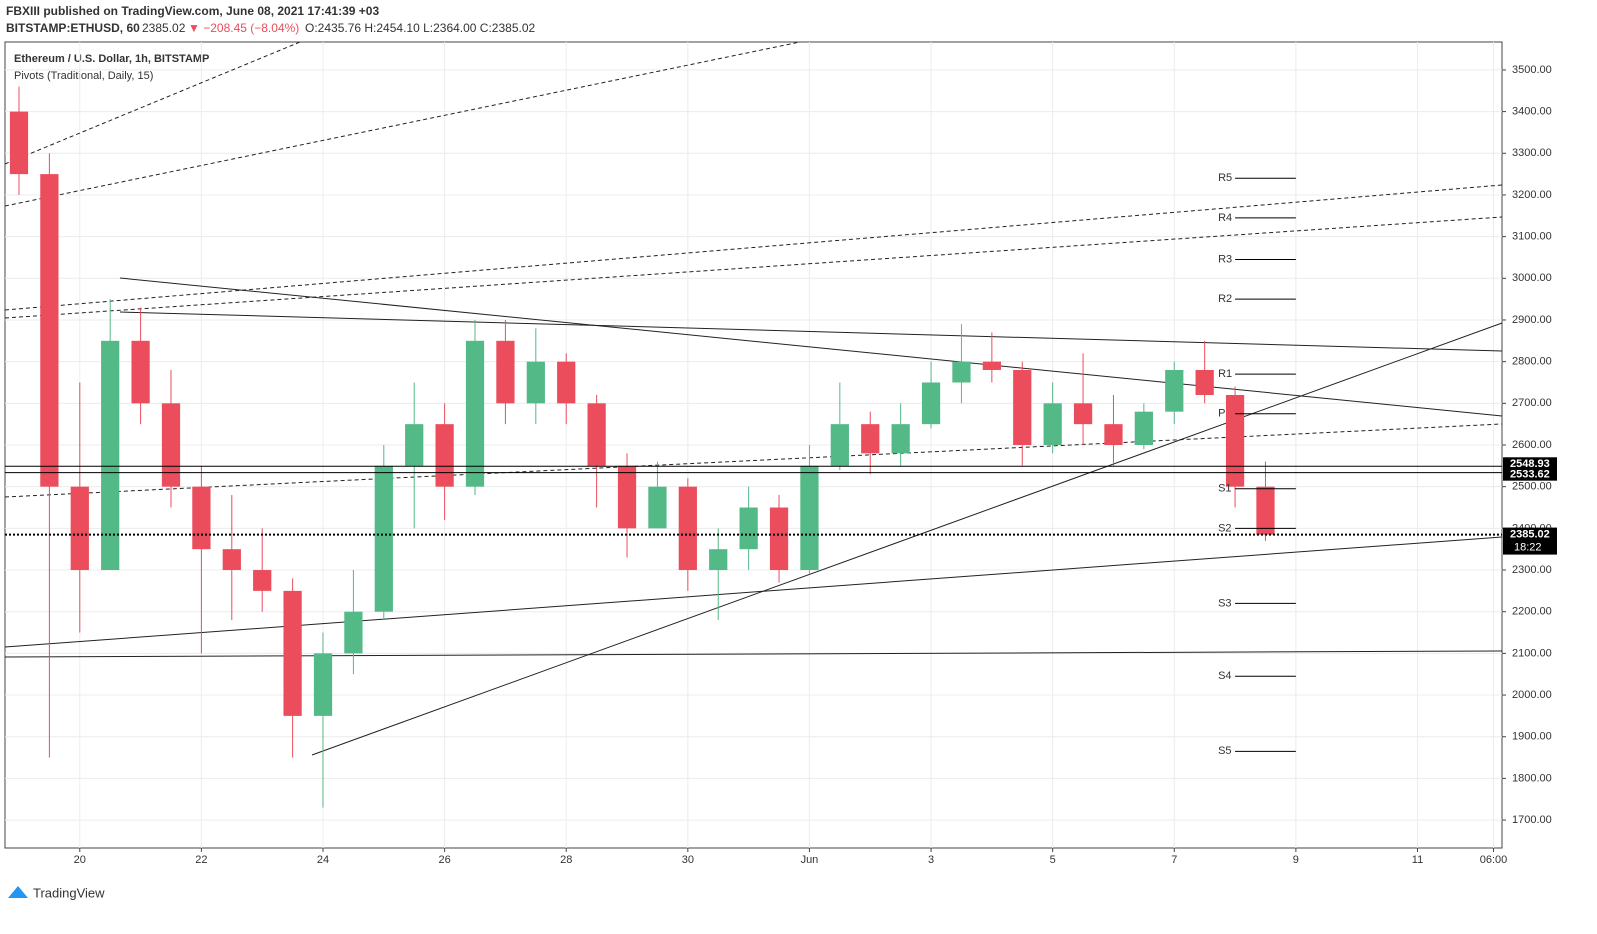 The height and width of the screenshot is (934, 1597). I want to click on legend-series: Ethereum / U.S. Dollar, 1h, BITSTAMP, so click(111, 59).